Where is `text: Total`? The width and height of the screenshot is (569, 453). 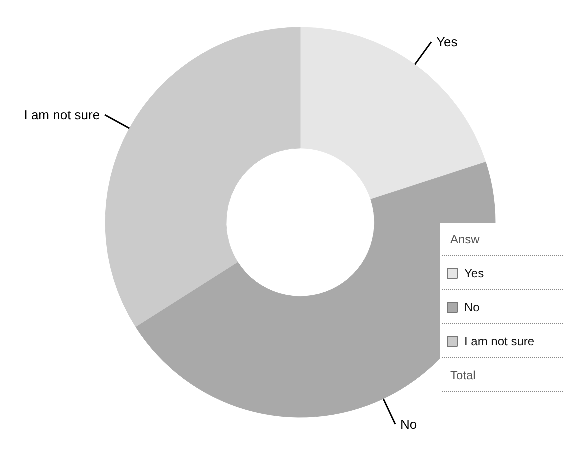 text: Total is located at coordinates (463, 375).